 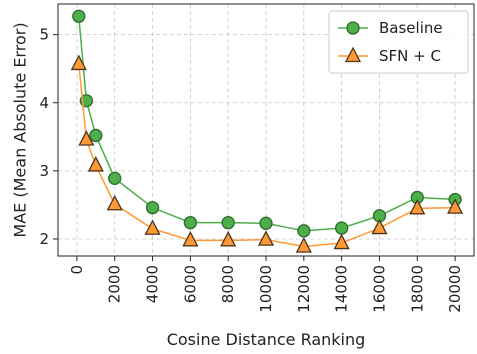 What do you see at coordinates (115, 284) in the screenshot?
I see `x-tick-label: 2000` at bounding box center [115, 284].